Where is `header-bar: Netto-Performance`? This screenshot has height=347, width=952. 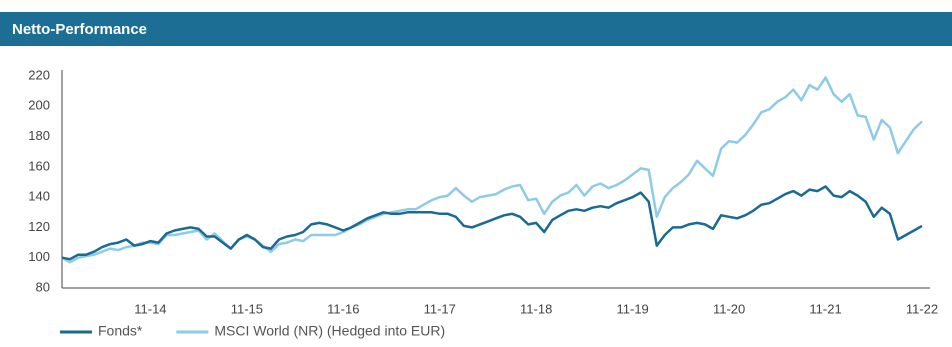
header-bar: Netto-Performance is located at coordinates (476, 29).